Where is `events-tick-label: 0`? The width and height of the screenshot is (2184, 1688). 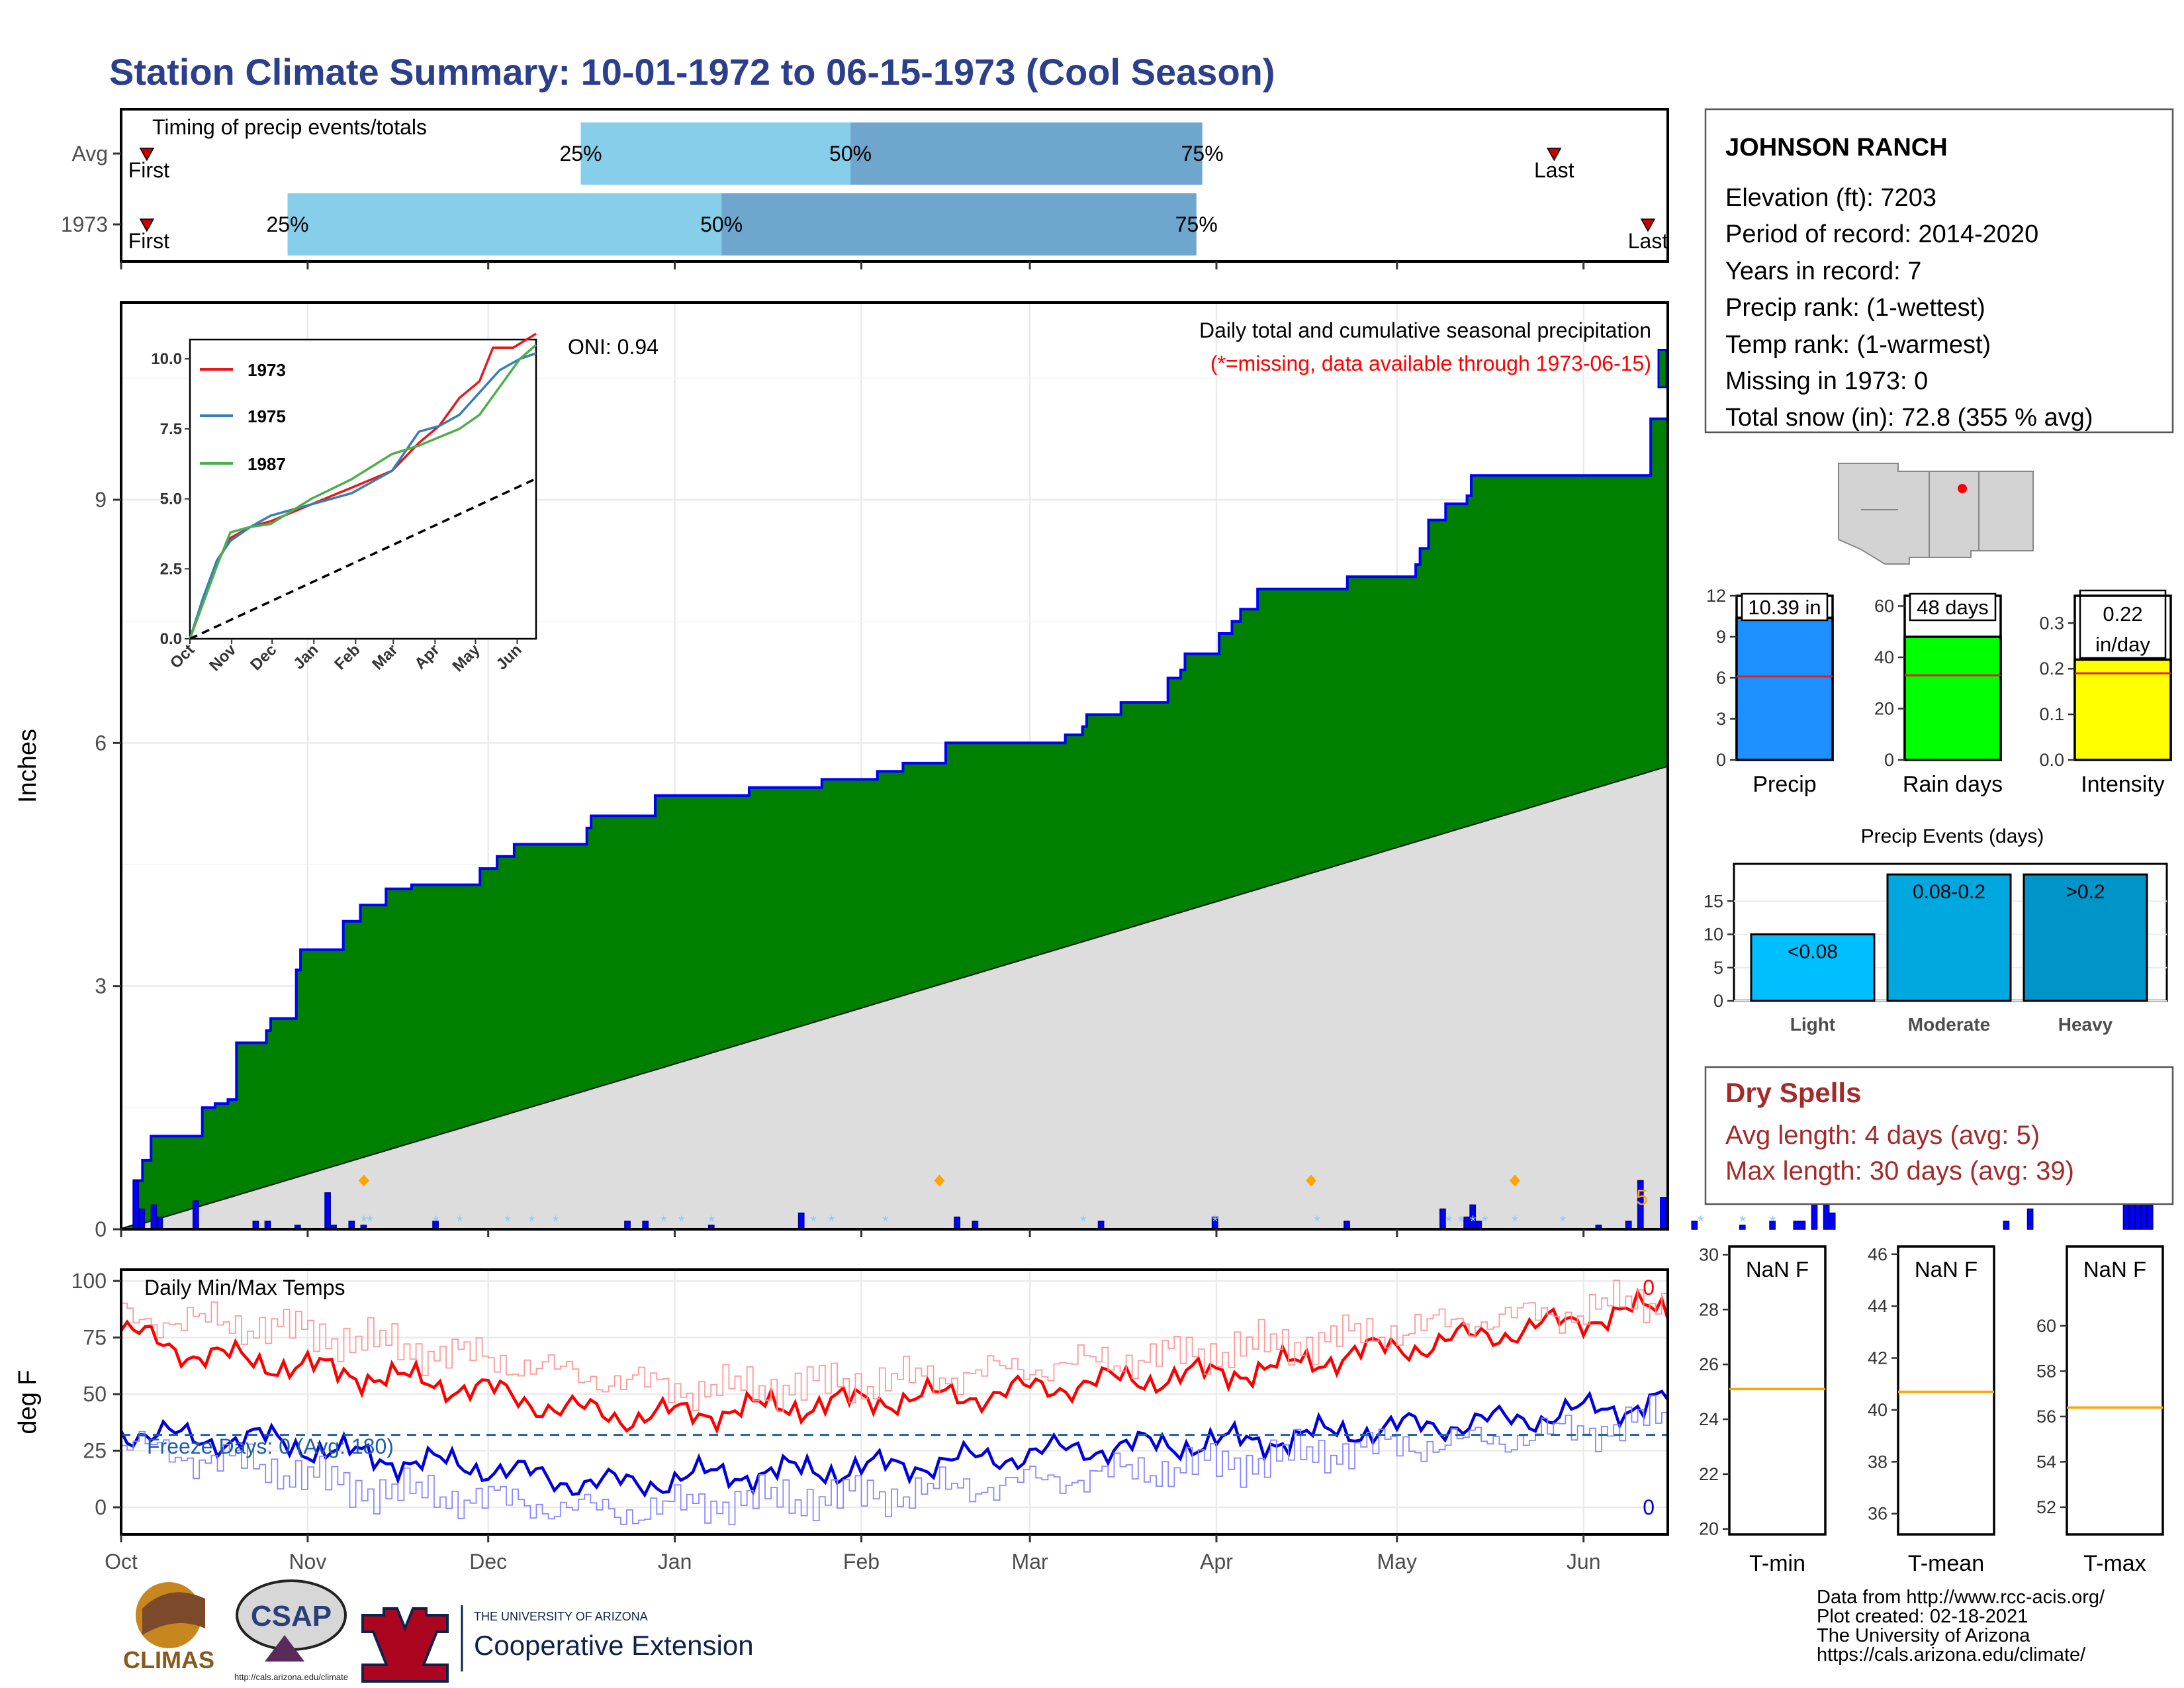
events-tick-label: 0 is located at coordinates (1718, 1001).